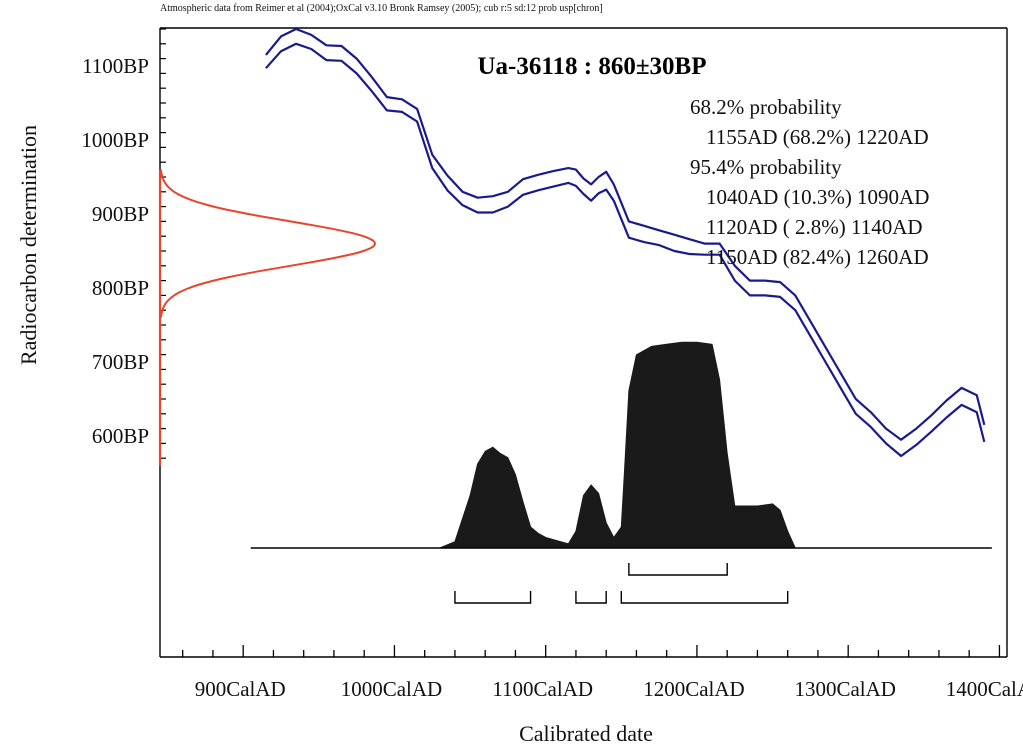 The image size is (1023, 749). I want to click on x-ticks, so click(591, 651).